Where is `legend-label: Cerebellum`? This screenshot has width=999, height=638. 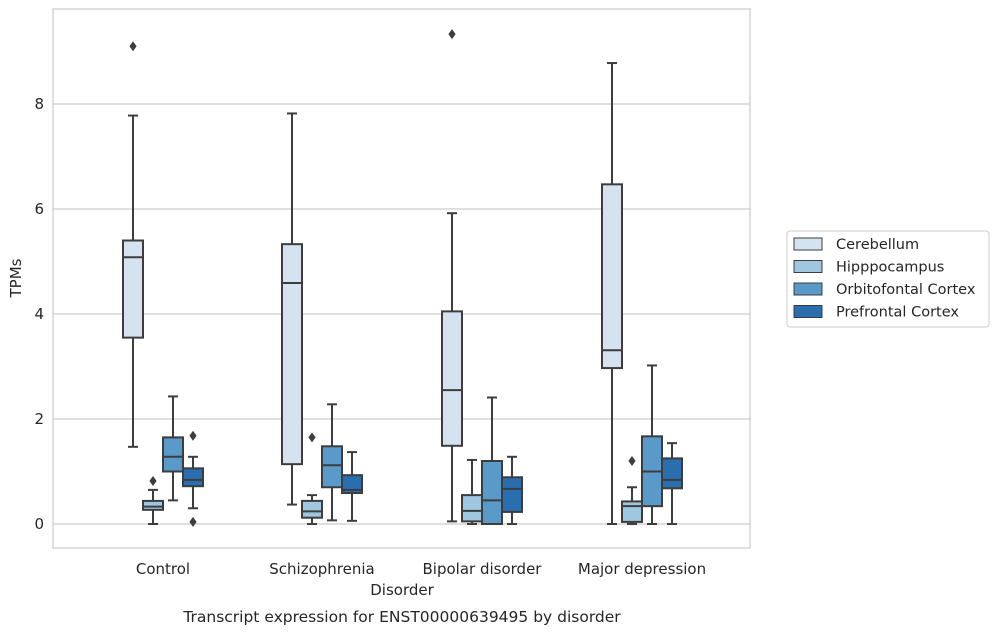
legend-label: Cerebellum is located at coordinates (877, 245).